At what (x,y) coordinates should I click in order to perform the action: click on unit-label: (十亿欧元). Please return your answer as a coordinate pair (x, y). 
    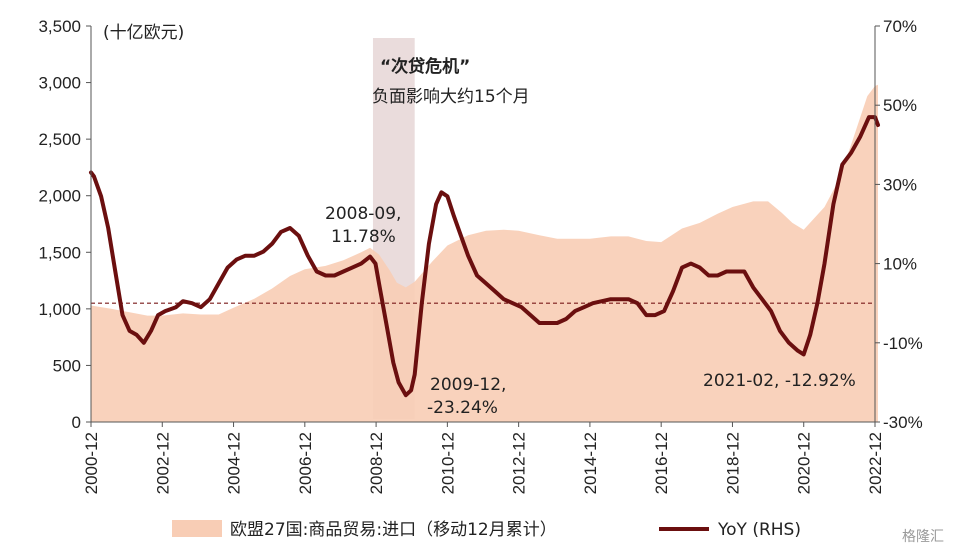
    Looking at the image, I should click on (143, 33).